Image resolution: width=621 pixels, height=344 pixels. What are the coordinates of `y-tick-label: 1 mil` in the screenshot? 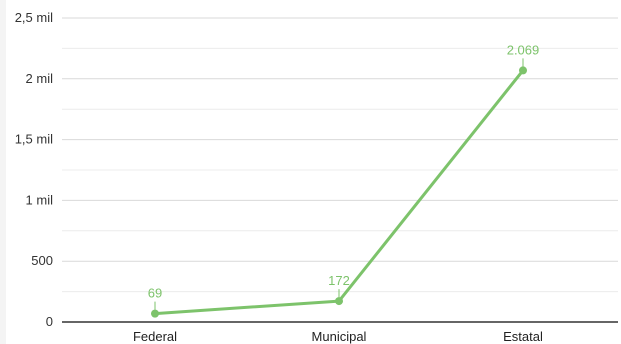 It's located at (40, 199).